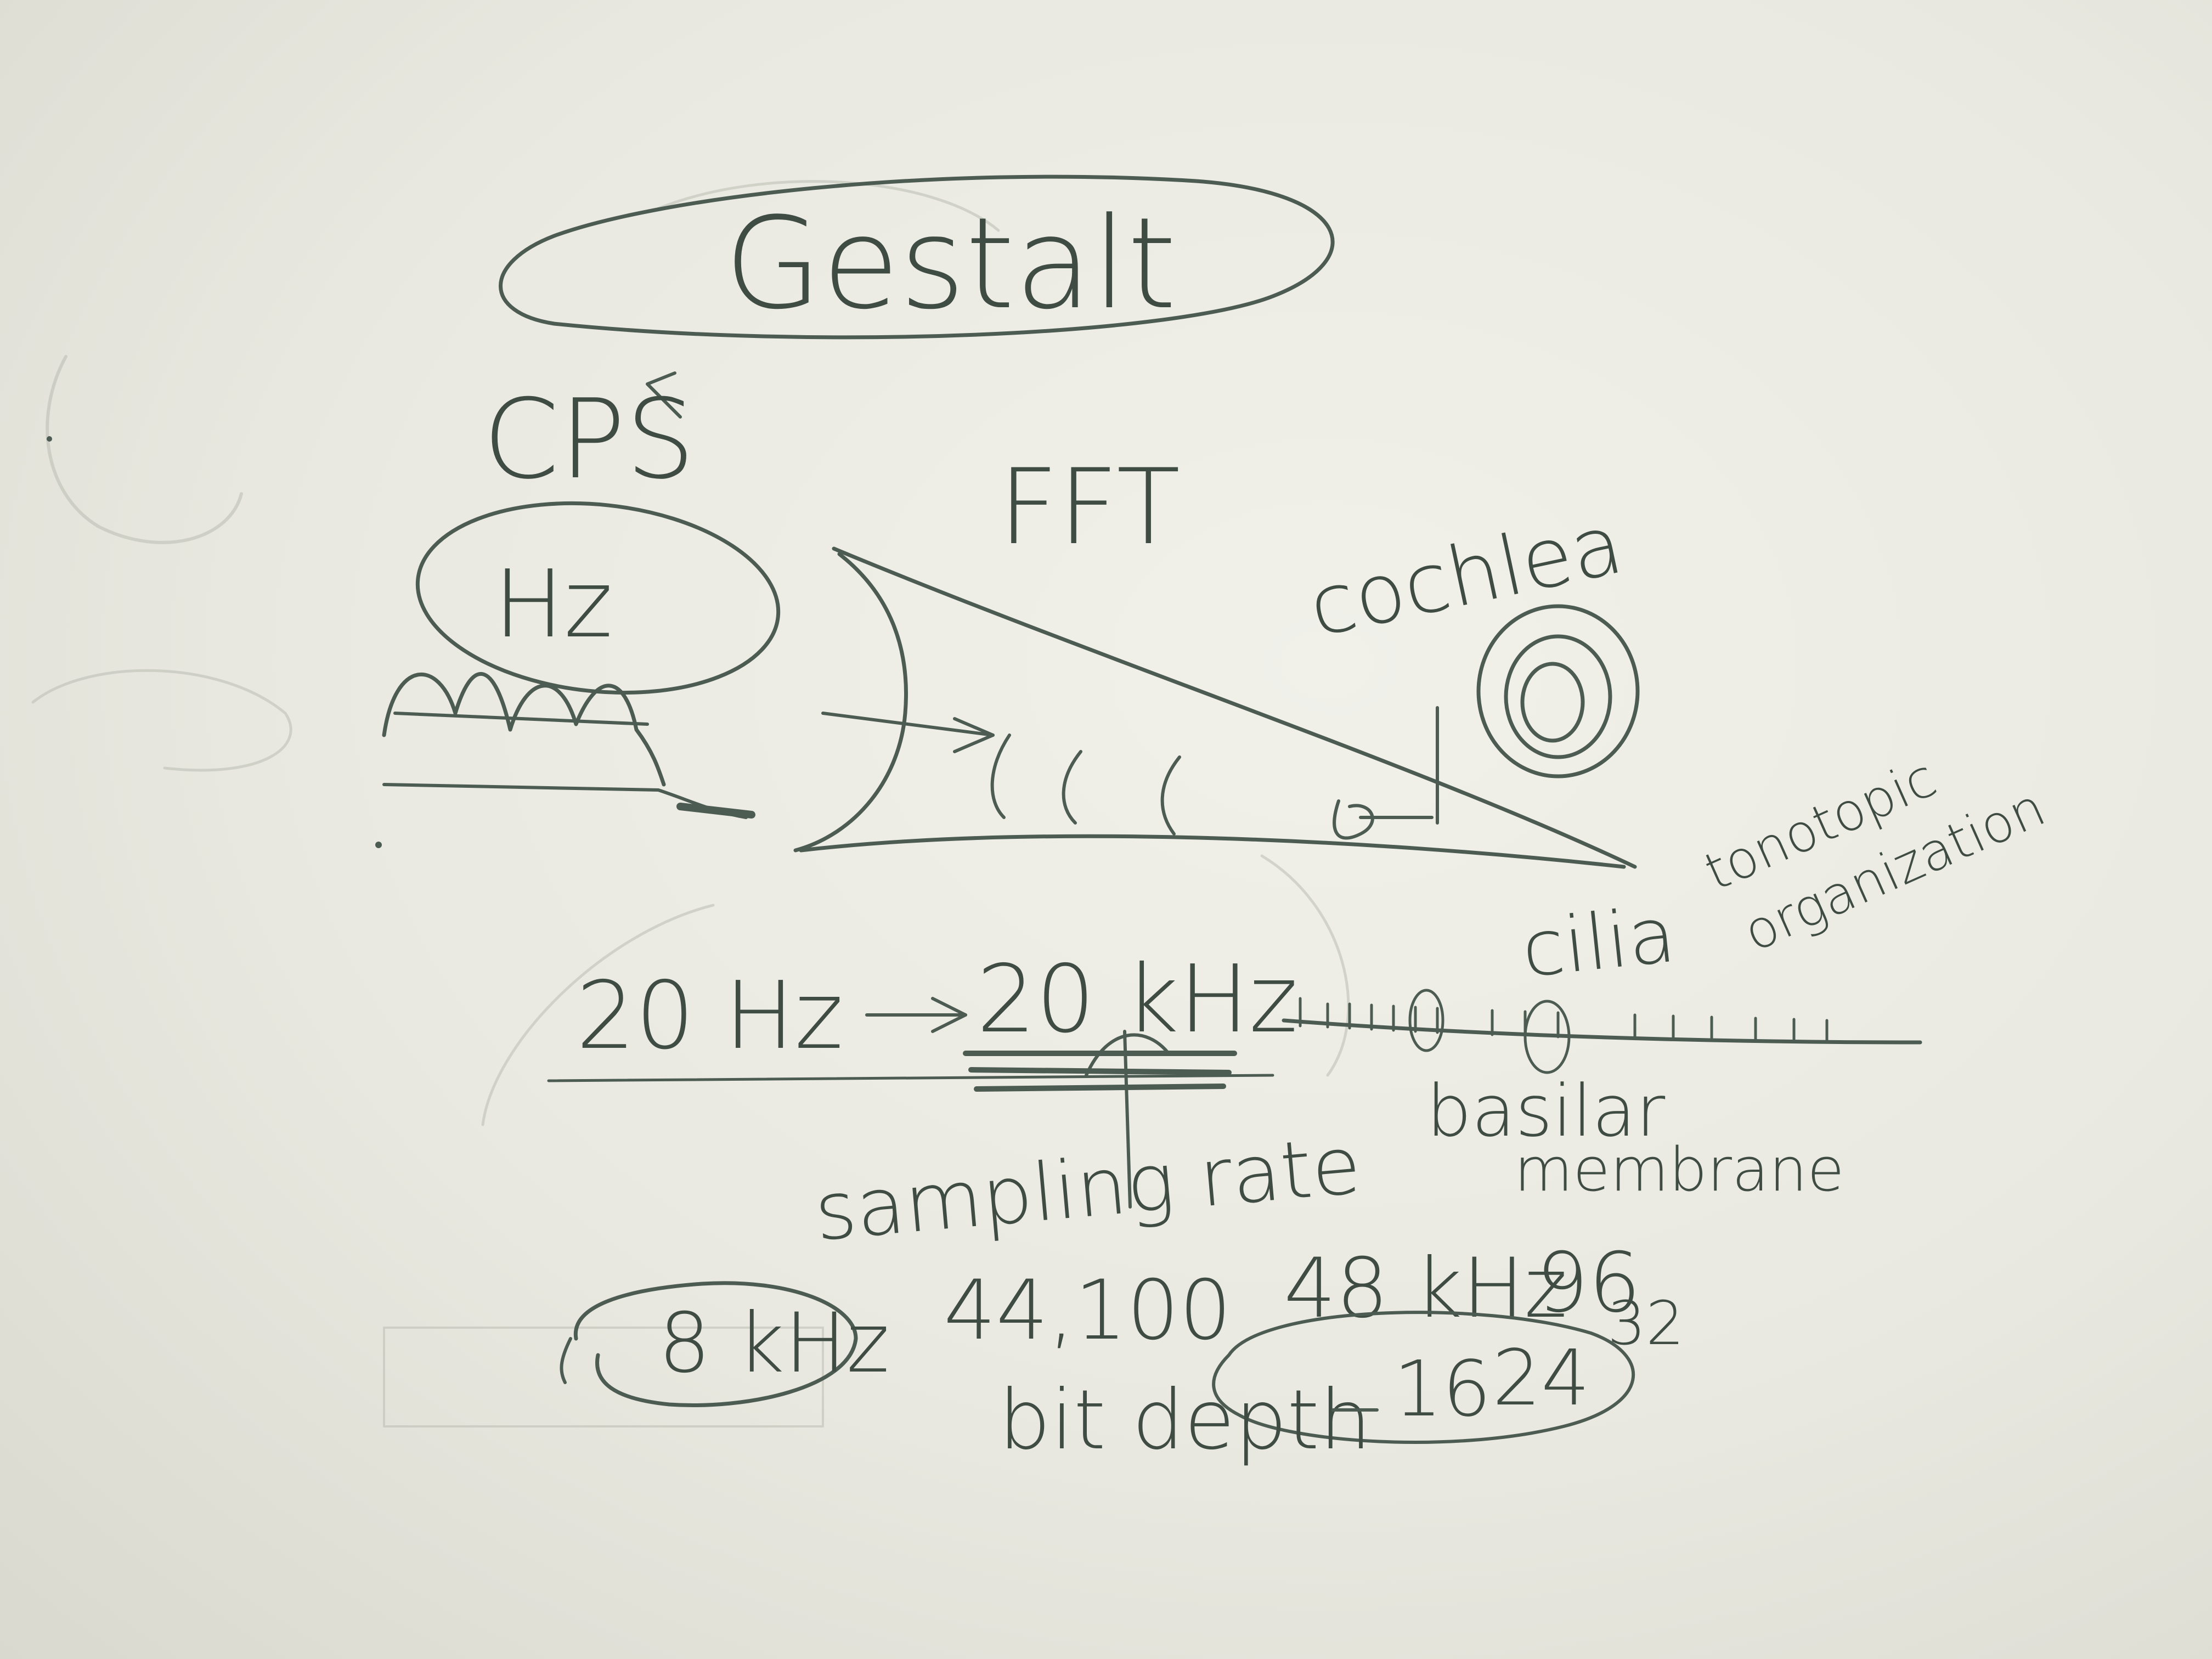 Image resolution: width=2212 pixels, height=1659 pixels. Describe the element at coordinates (1589, 1283) in the screenshot. I see `rate-96-label: 96` at that location.